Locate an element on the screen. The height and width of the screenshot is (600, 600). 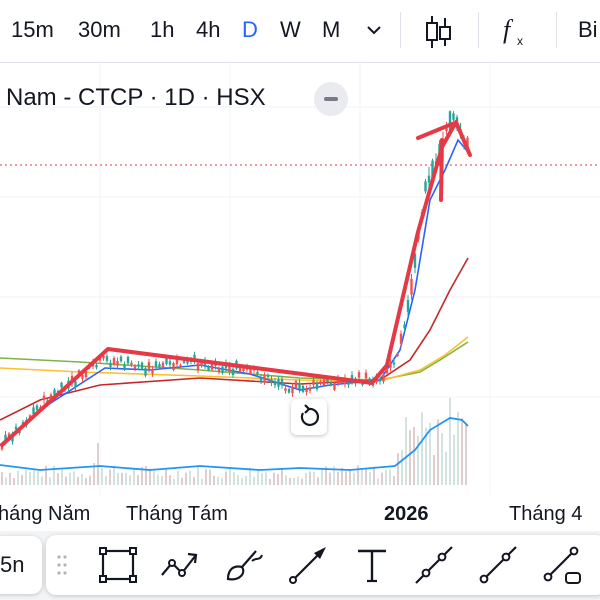
interval-chip: 5n is located at coordinates (21, 565).